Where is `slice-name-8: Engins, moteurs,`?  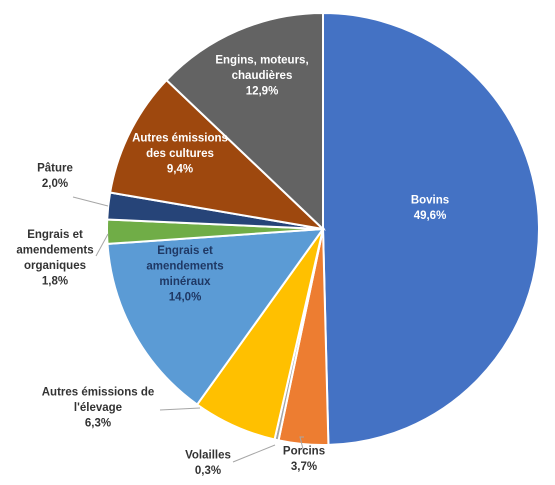
slice-name-8: Engins, moteurs, is located at coordinates (261, 61).